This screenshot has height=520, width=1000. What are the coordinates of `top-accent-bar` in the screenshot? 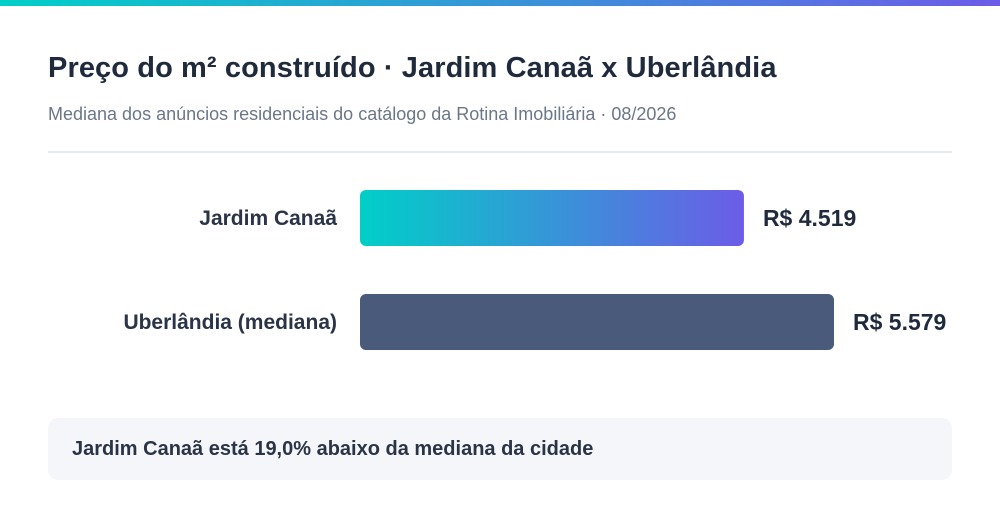 It's located at (500, 3).